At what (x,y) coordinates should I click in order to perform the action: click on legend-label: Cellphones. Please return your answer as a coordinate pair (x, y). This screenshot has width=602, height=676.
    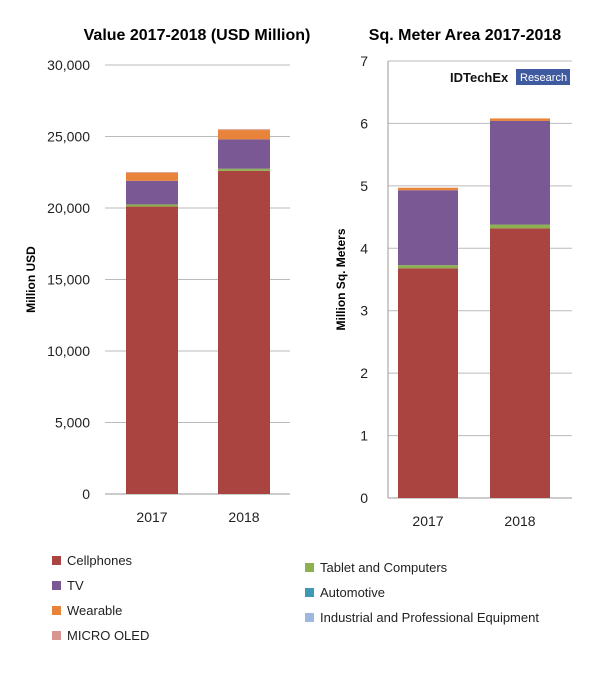
    Looking at the image, I should click on (100, 560).